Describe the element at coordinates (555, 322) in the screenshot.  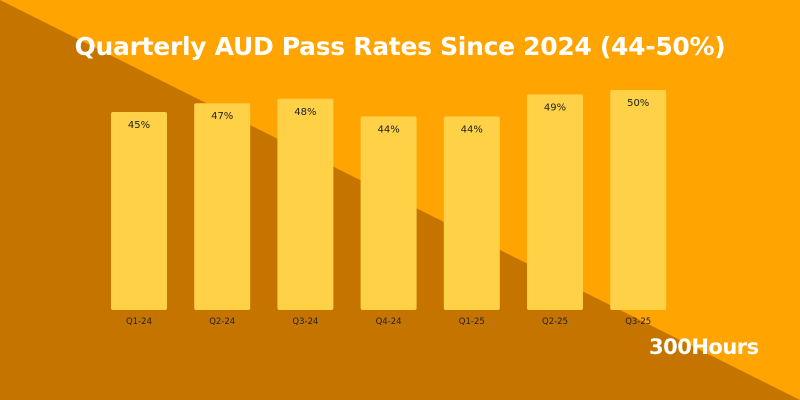
I see `x-tick-label: Q2-25` at that location.